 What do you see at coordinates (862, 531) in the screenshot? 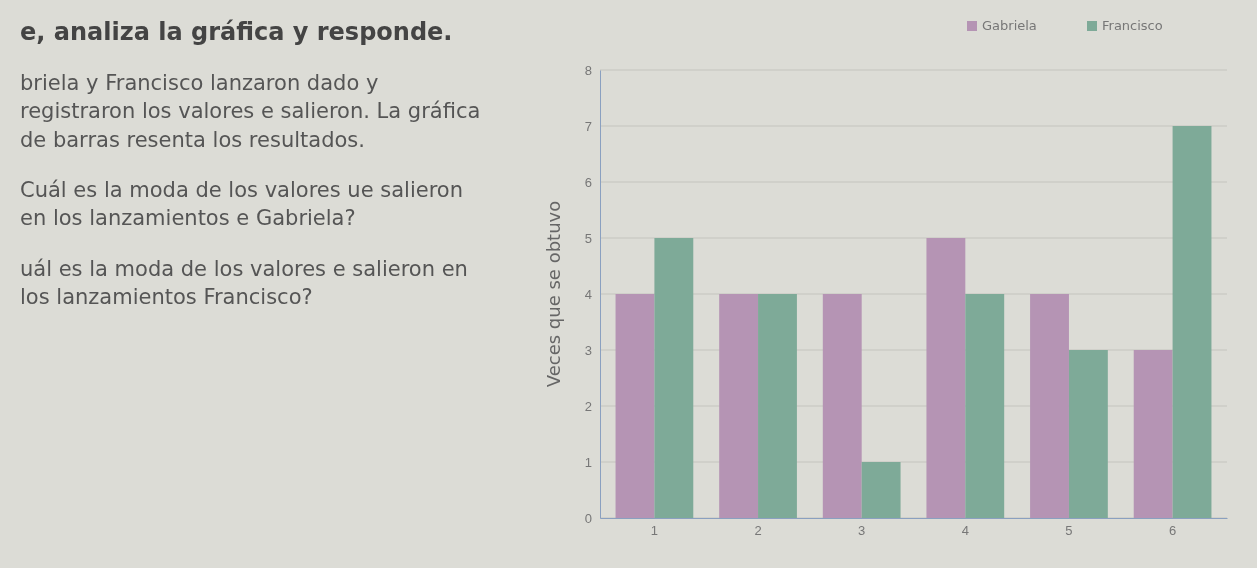
I see `x-tick-label: 3` at bounding box center [862, 531].